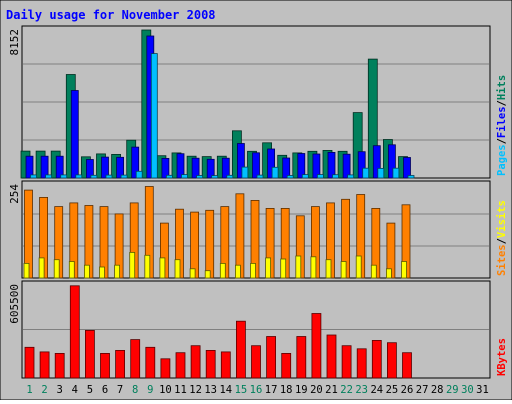  I want to click on legend-entry: Sites, so click(502, 260).